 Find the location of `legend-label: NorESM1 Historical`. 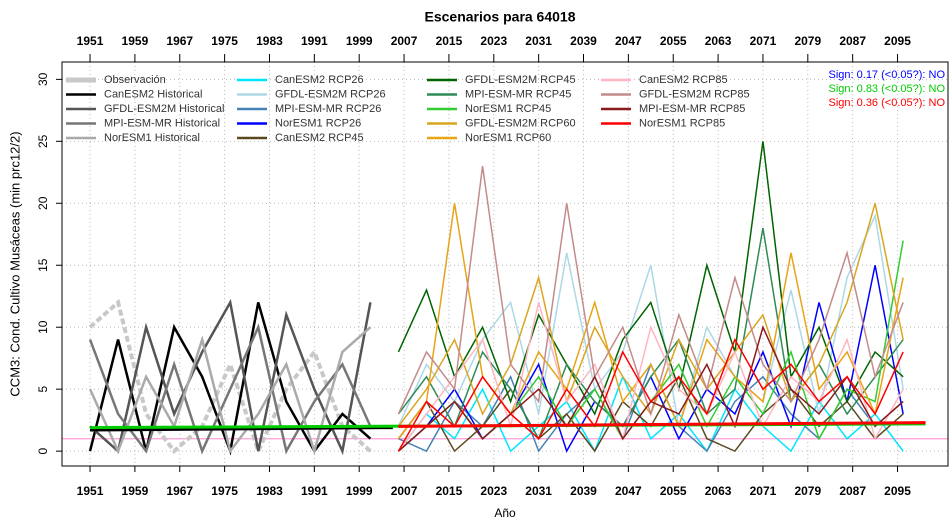

legend-label: NorESM1 Historical is located at coordinates (152, 138).